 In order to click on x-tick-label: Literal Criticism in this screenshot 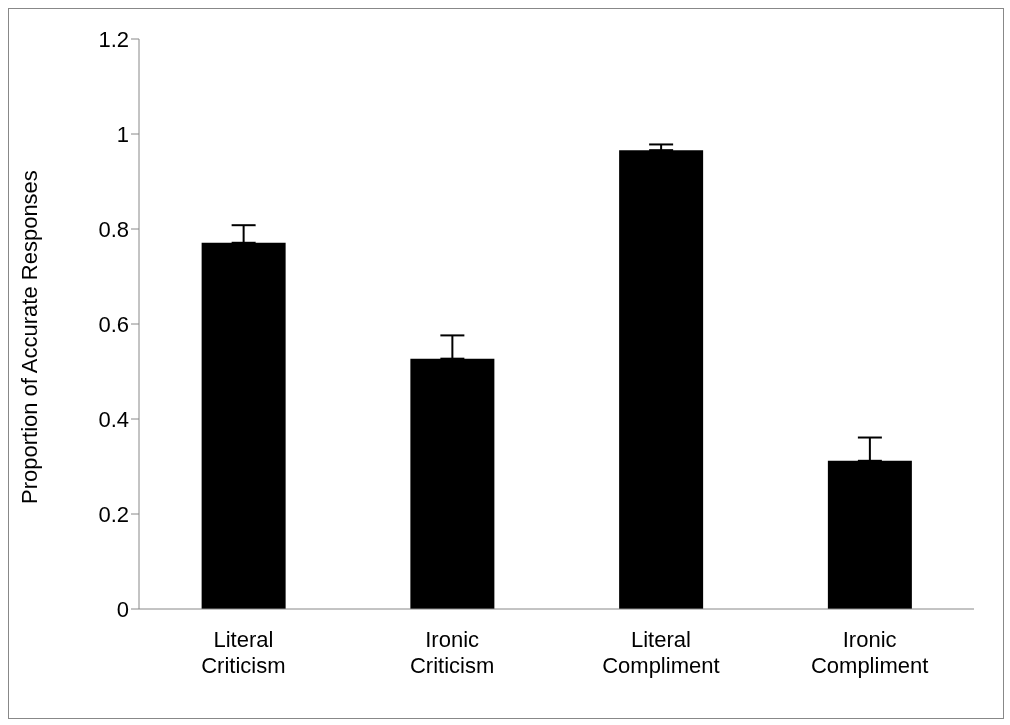, I will do `click(243, 652)`.